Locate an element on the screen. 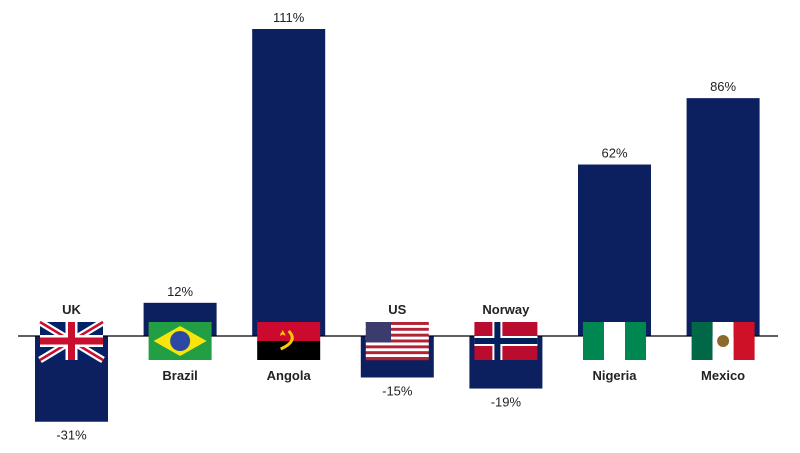  angola-flag-icon is located at coordinates (289, 341).